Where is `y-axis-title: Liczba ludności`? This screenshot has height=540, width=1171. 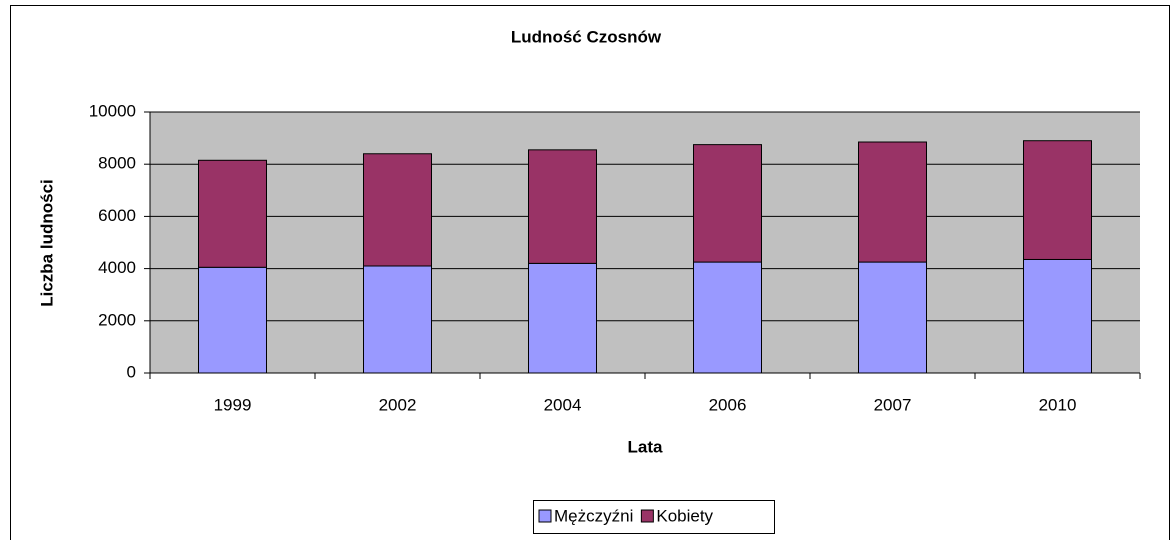
y-axis-title: Liczba ludności is located at coordinates (46, 243).